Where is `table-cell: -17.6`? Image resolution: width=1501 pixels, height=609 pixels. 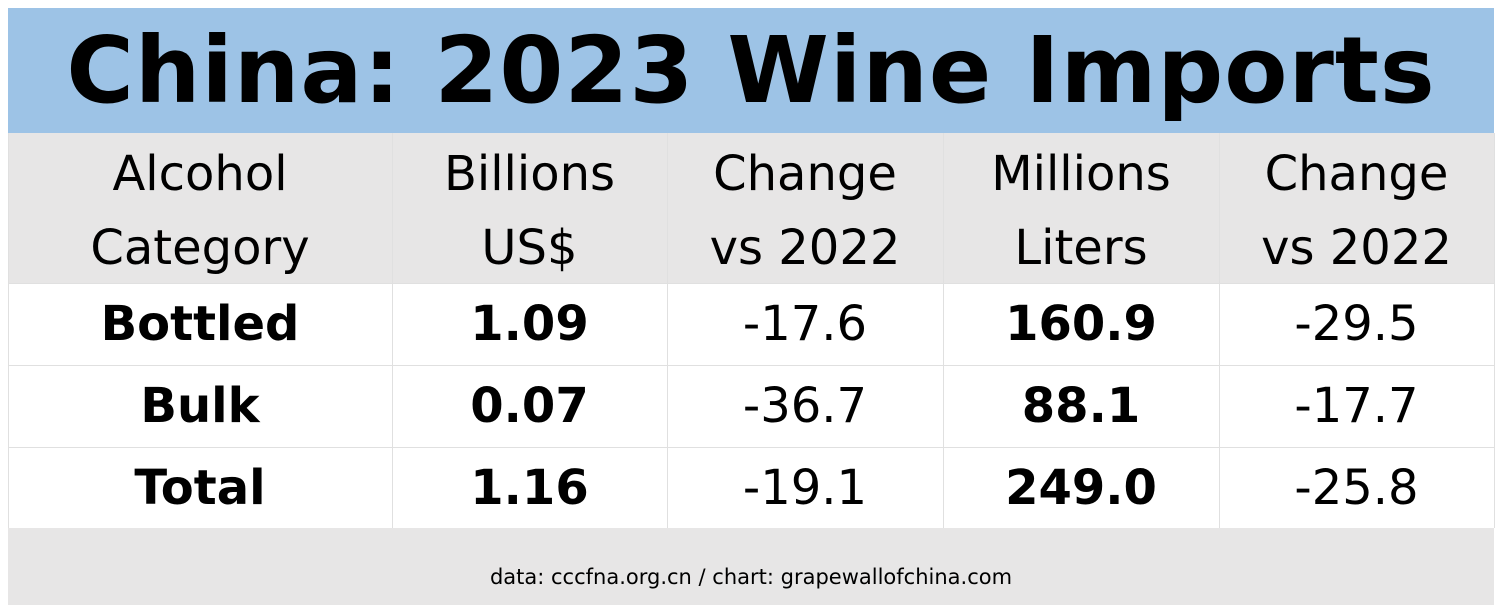 table-cell: -17.6 is located at coordinates (805, 324).